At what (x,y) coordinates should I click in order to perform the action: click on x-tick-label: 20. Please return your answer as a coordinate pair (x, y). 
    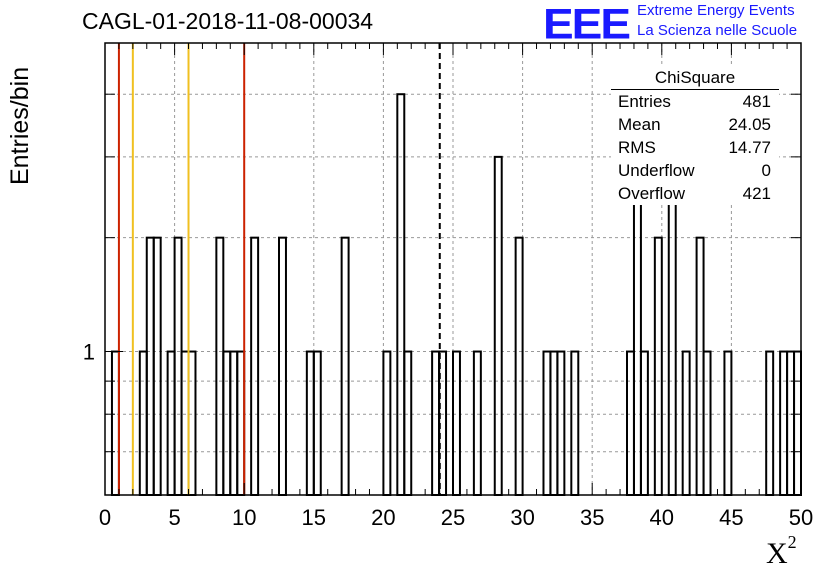
    Looking at the image, I should click on (383, 517).